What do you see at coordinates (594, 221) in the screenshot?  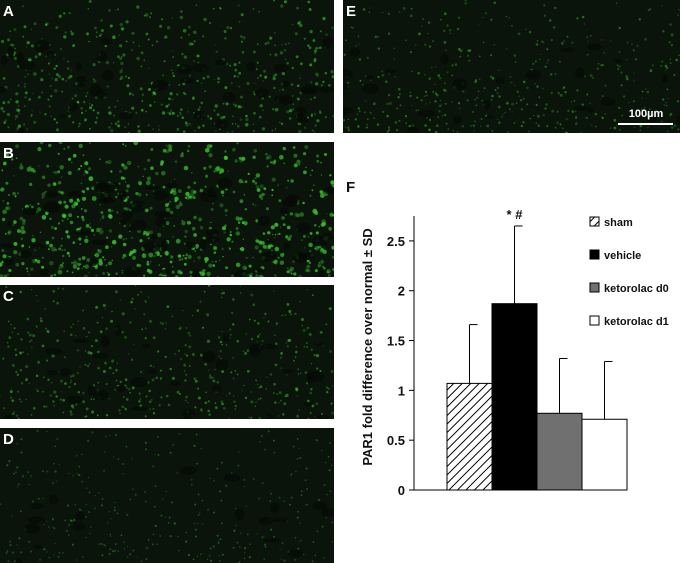 I see `legend-swatch-sham` at bounding box center [594, 221].